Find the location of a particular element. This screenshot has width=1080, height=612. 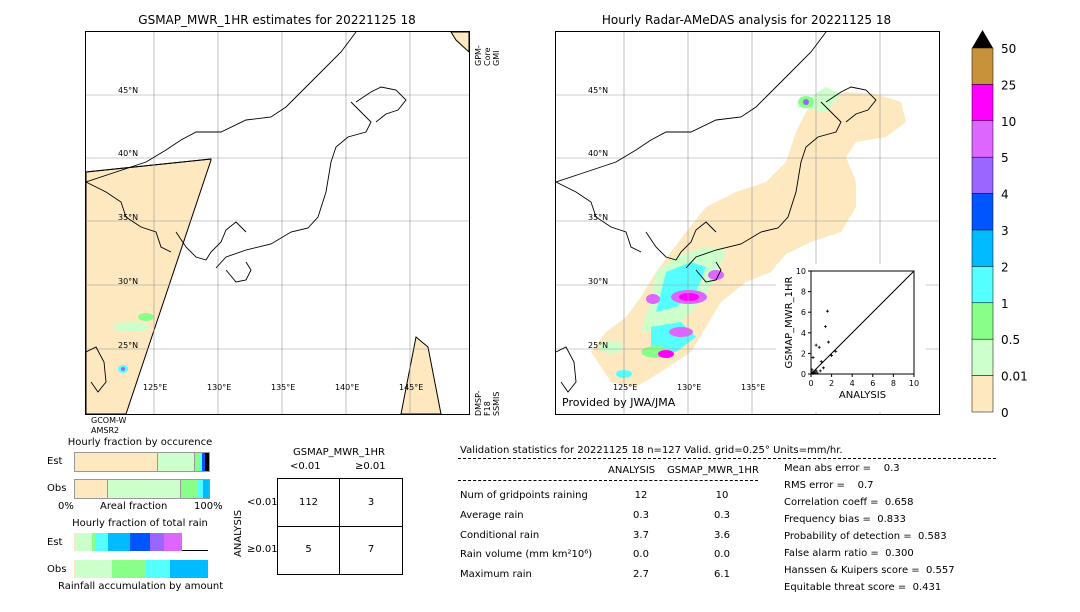

occurrence-obs-bar is located at coordinates (142, 489).